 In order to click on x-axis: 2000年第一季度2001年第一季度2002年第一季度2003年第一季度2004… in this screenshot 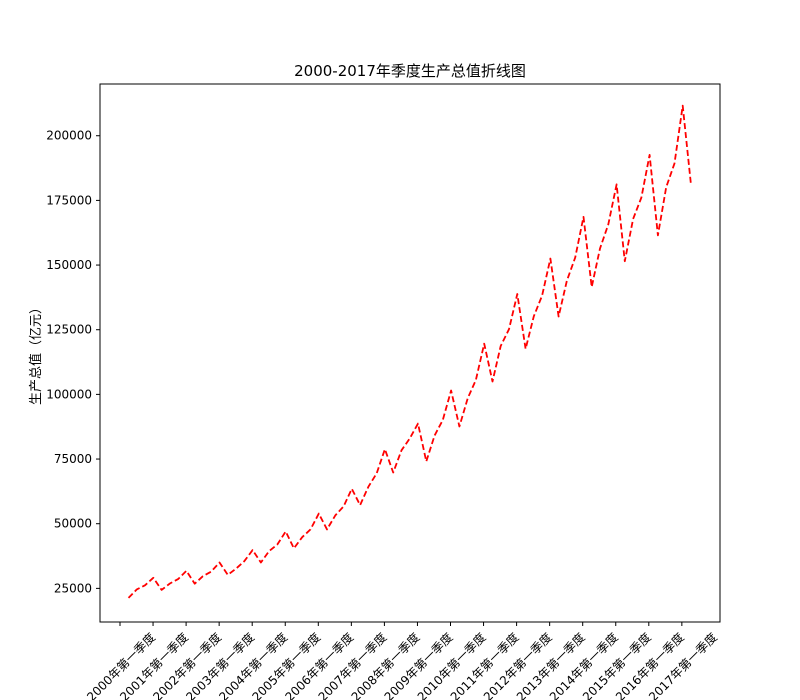, I will do `click(401, 661)`.